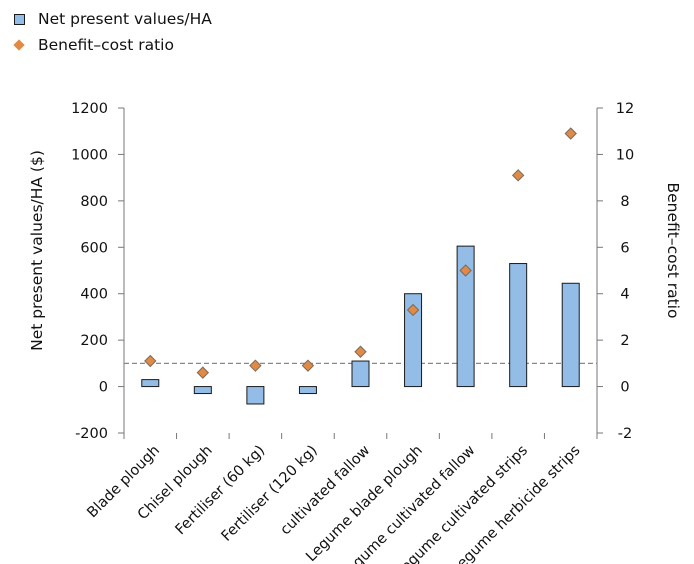 The image size is (694, 564). Describe the element at coordinates (625, 155) in the screenshot. I see `right-tick-label: 10` at that location.